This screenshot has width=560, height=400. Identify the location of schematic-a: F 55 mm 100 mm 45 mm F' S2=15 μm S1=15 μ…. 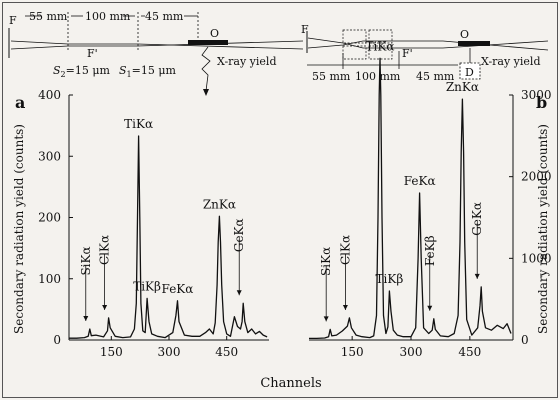
(156, 53).